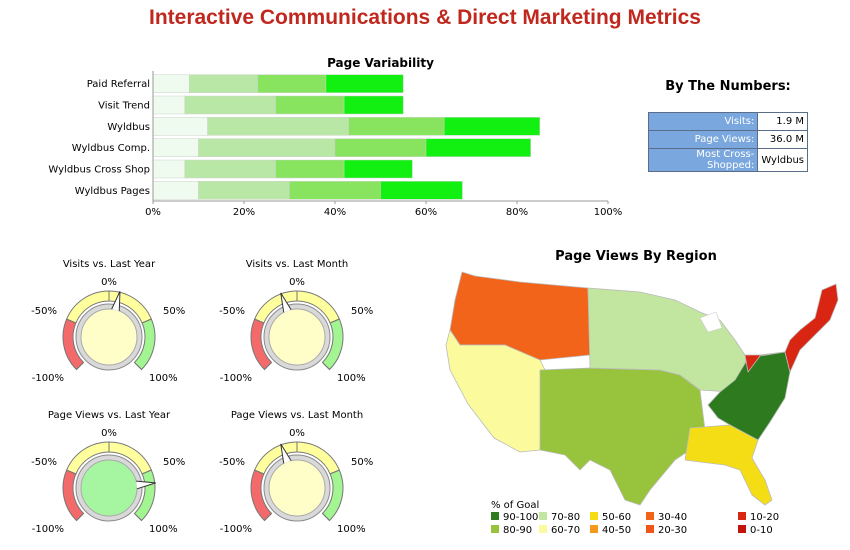 The image size is (850, 550). I want to click on map-legend-label: 90-100, so click(520, 517).